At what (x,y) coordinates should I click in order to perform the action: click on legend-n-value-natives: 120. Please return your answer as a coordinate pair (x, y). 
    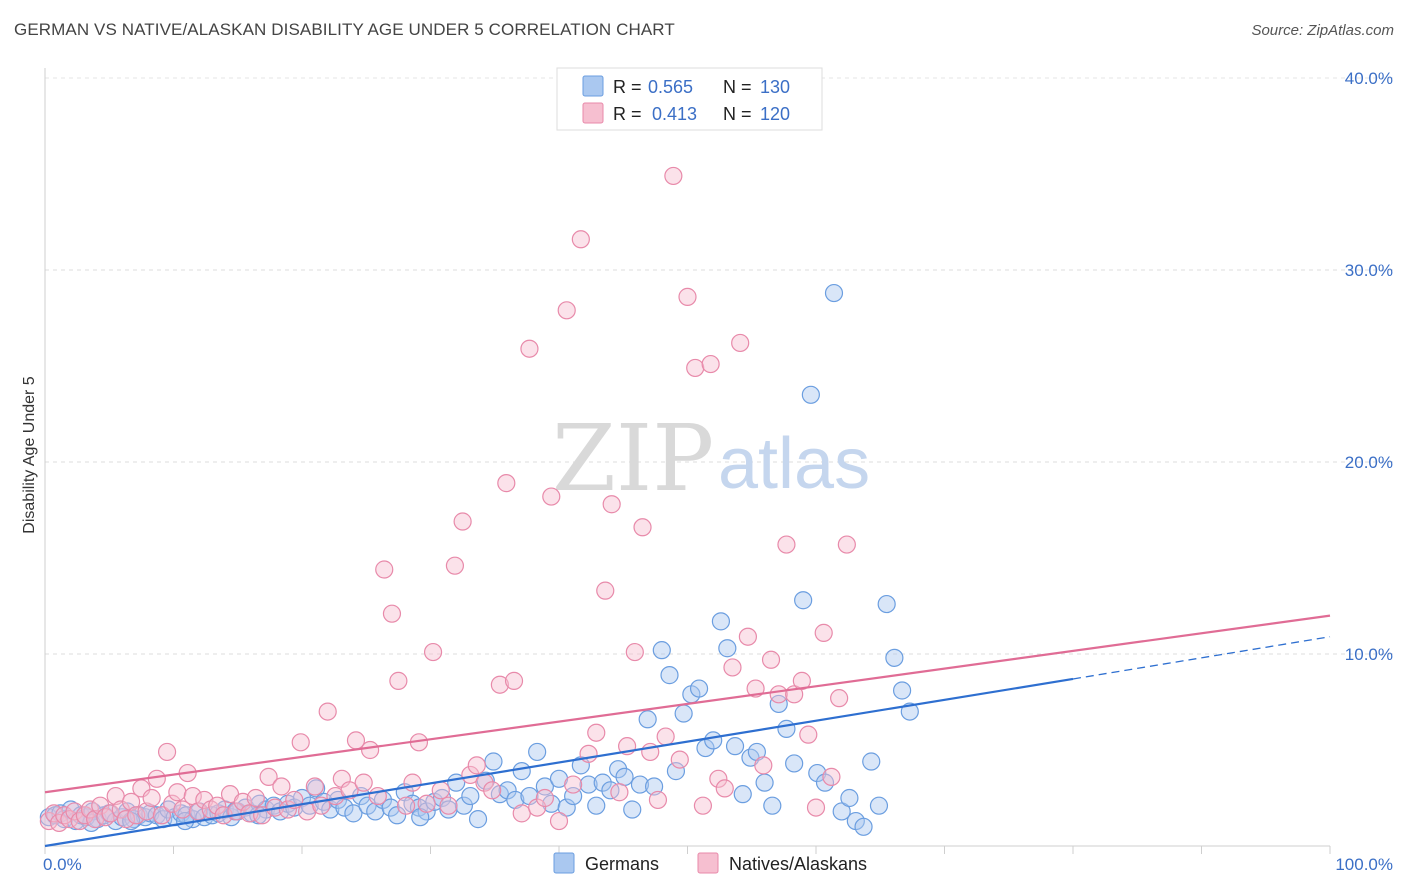
    Looking at the image, I should click on (775, 114).